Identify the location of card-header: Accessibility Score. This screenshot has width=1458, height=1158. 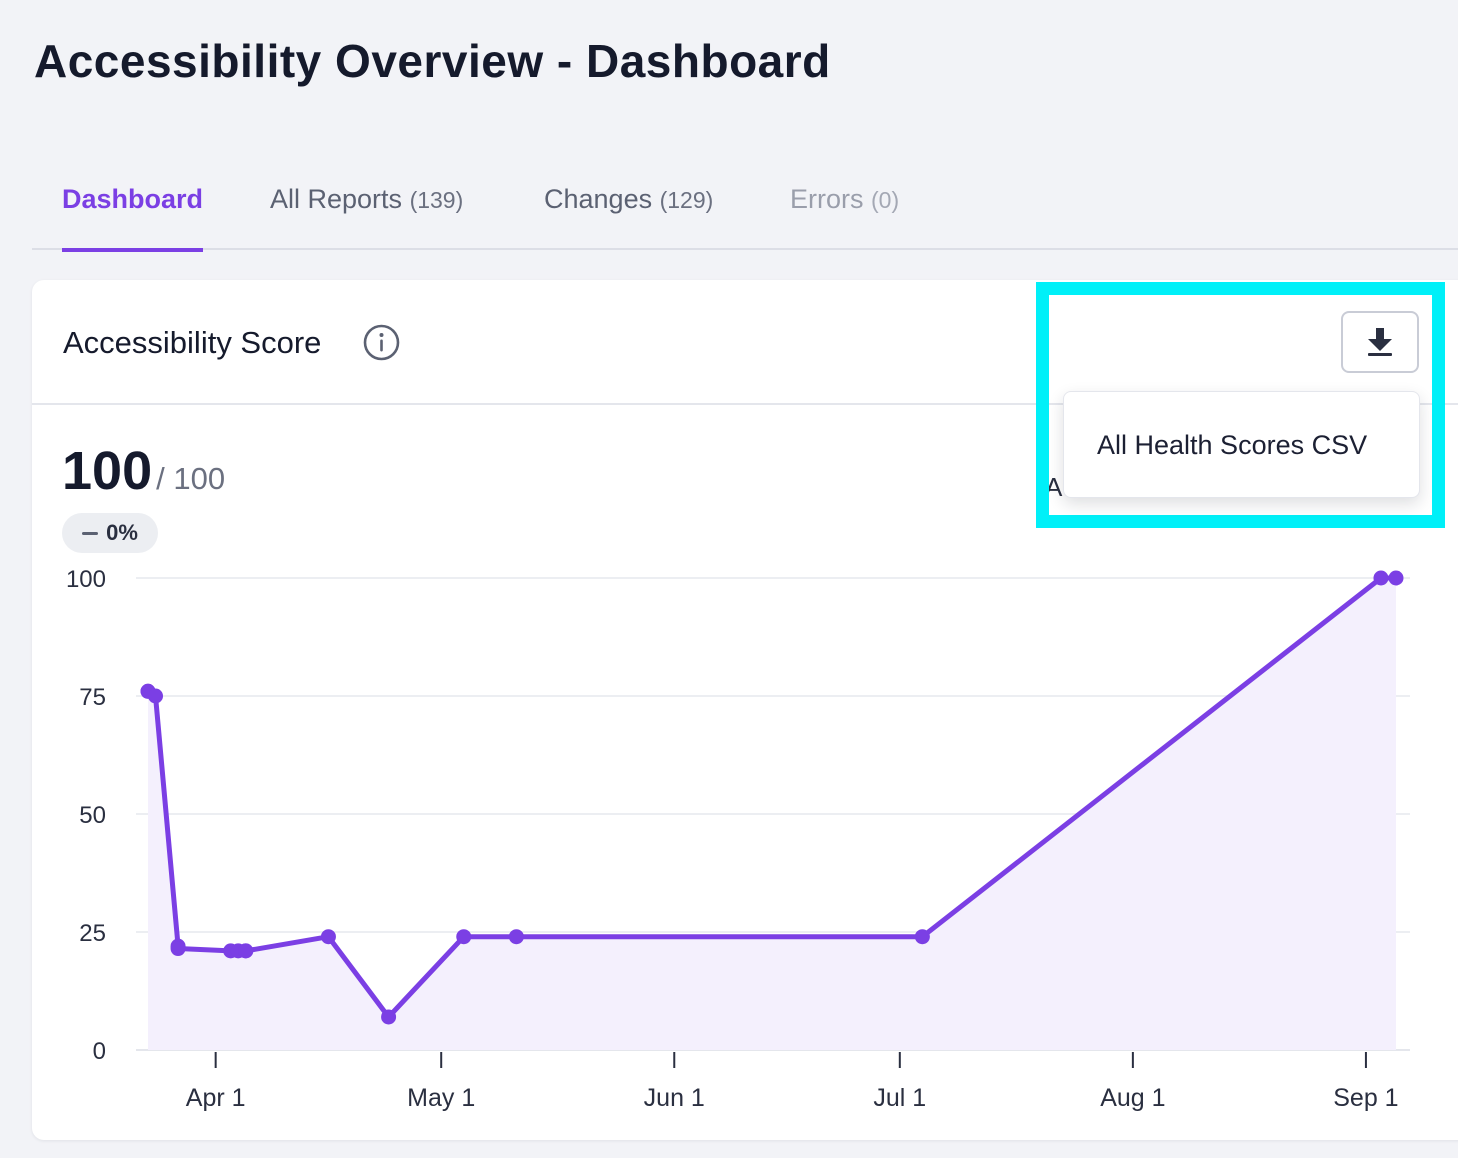
(745, 342).